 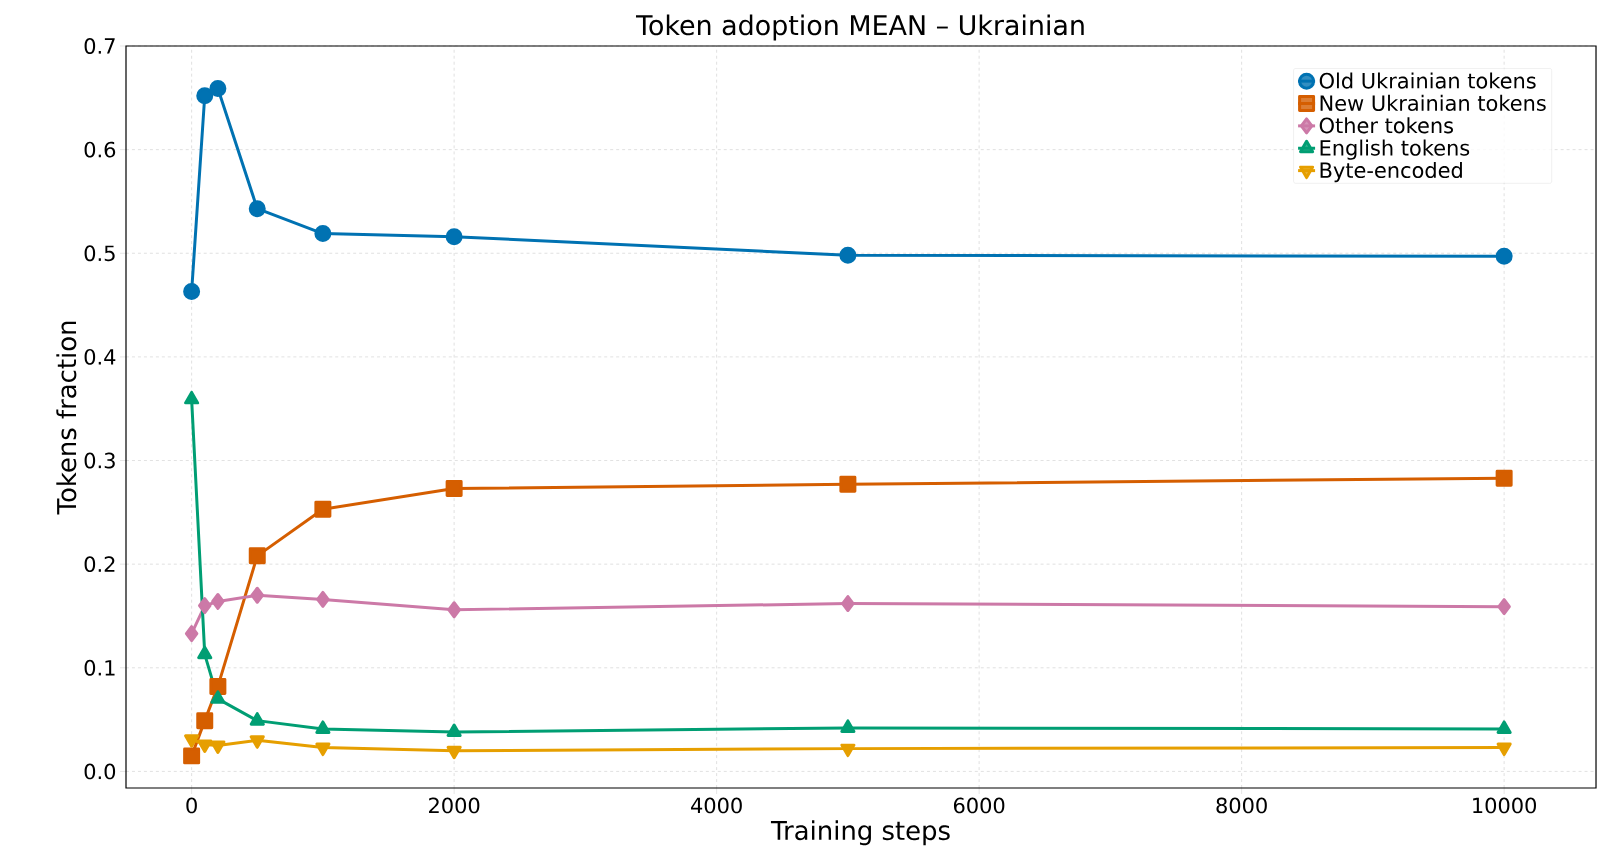 What do you see at coordinates (716, 805) in the screenshot?
I see `x-tick-label: 4000` at bounding box center [716, 805].